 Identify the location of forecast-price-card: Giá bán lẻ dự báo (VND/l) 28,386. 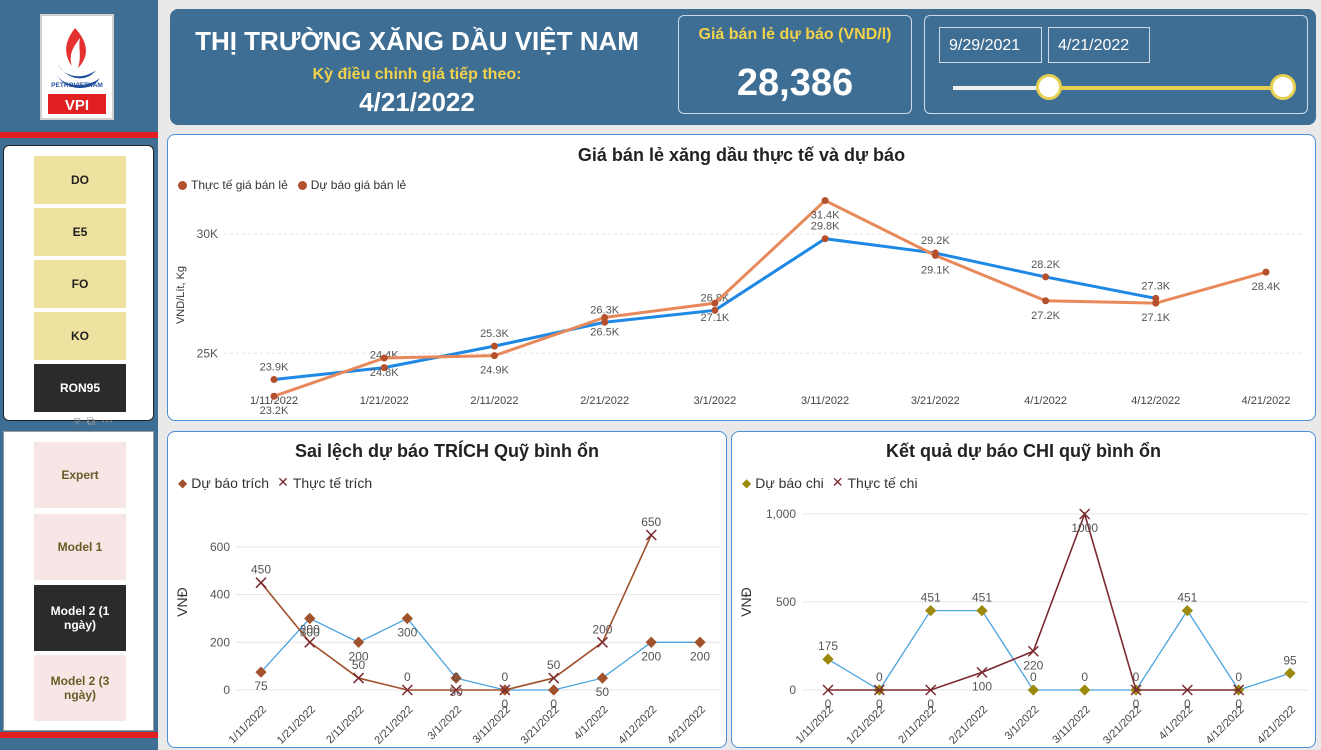
(795, 64).